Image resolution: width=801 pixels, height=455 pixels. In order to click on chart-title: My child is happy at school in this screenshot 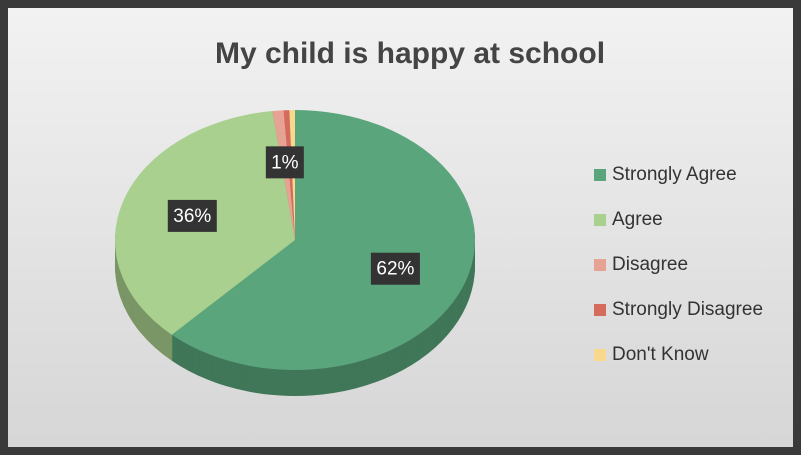, I will do `click(410, 53)`.